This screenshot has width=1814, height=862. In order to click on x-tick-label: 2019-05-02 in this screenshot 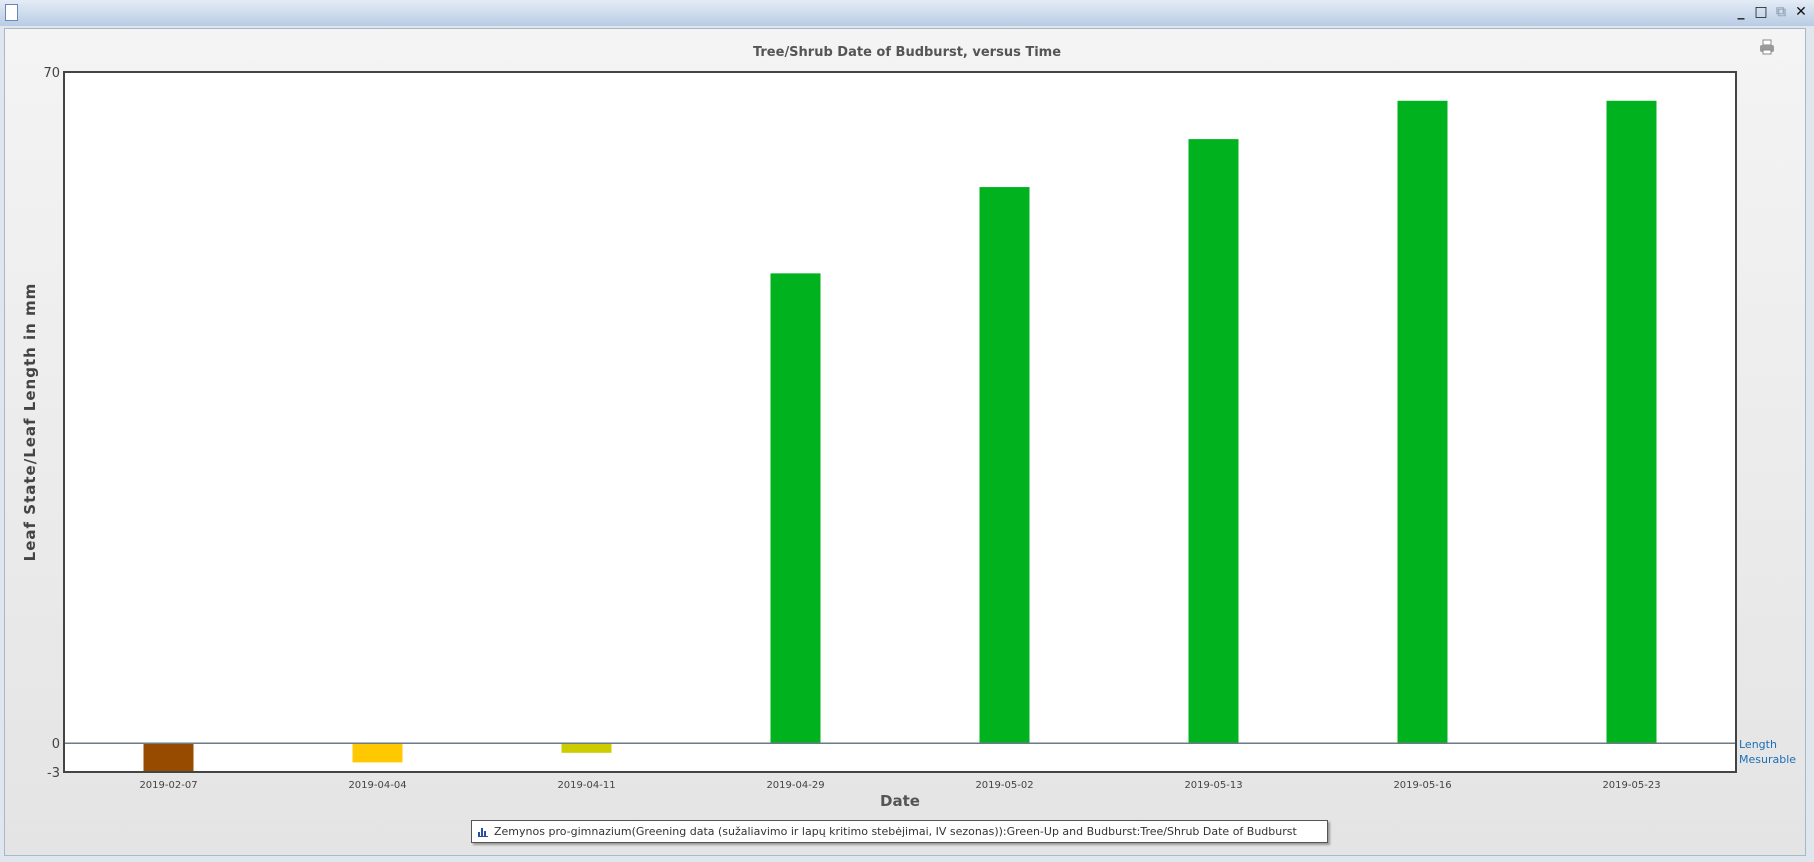, I will do `click(1004, 785)`.